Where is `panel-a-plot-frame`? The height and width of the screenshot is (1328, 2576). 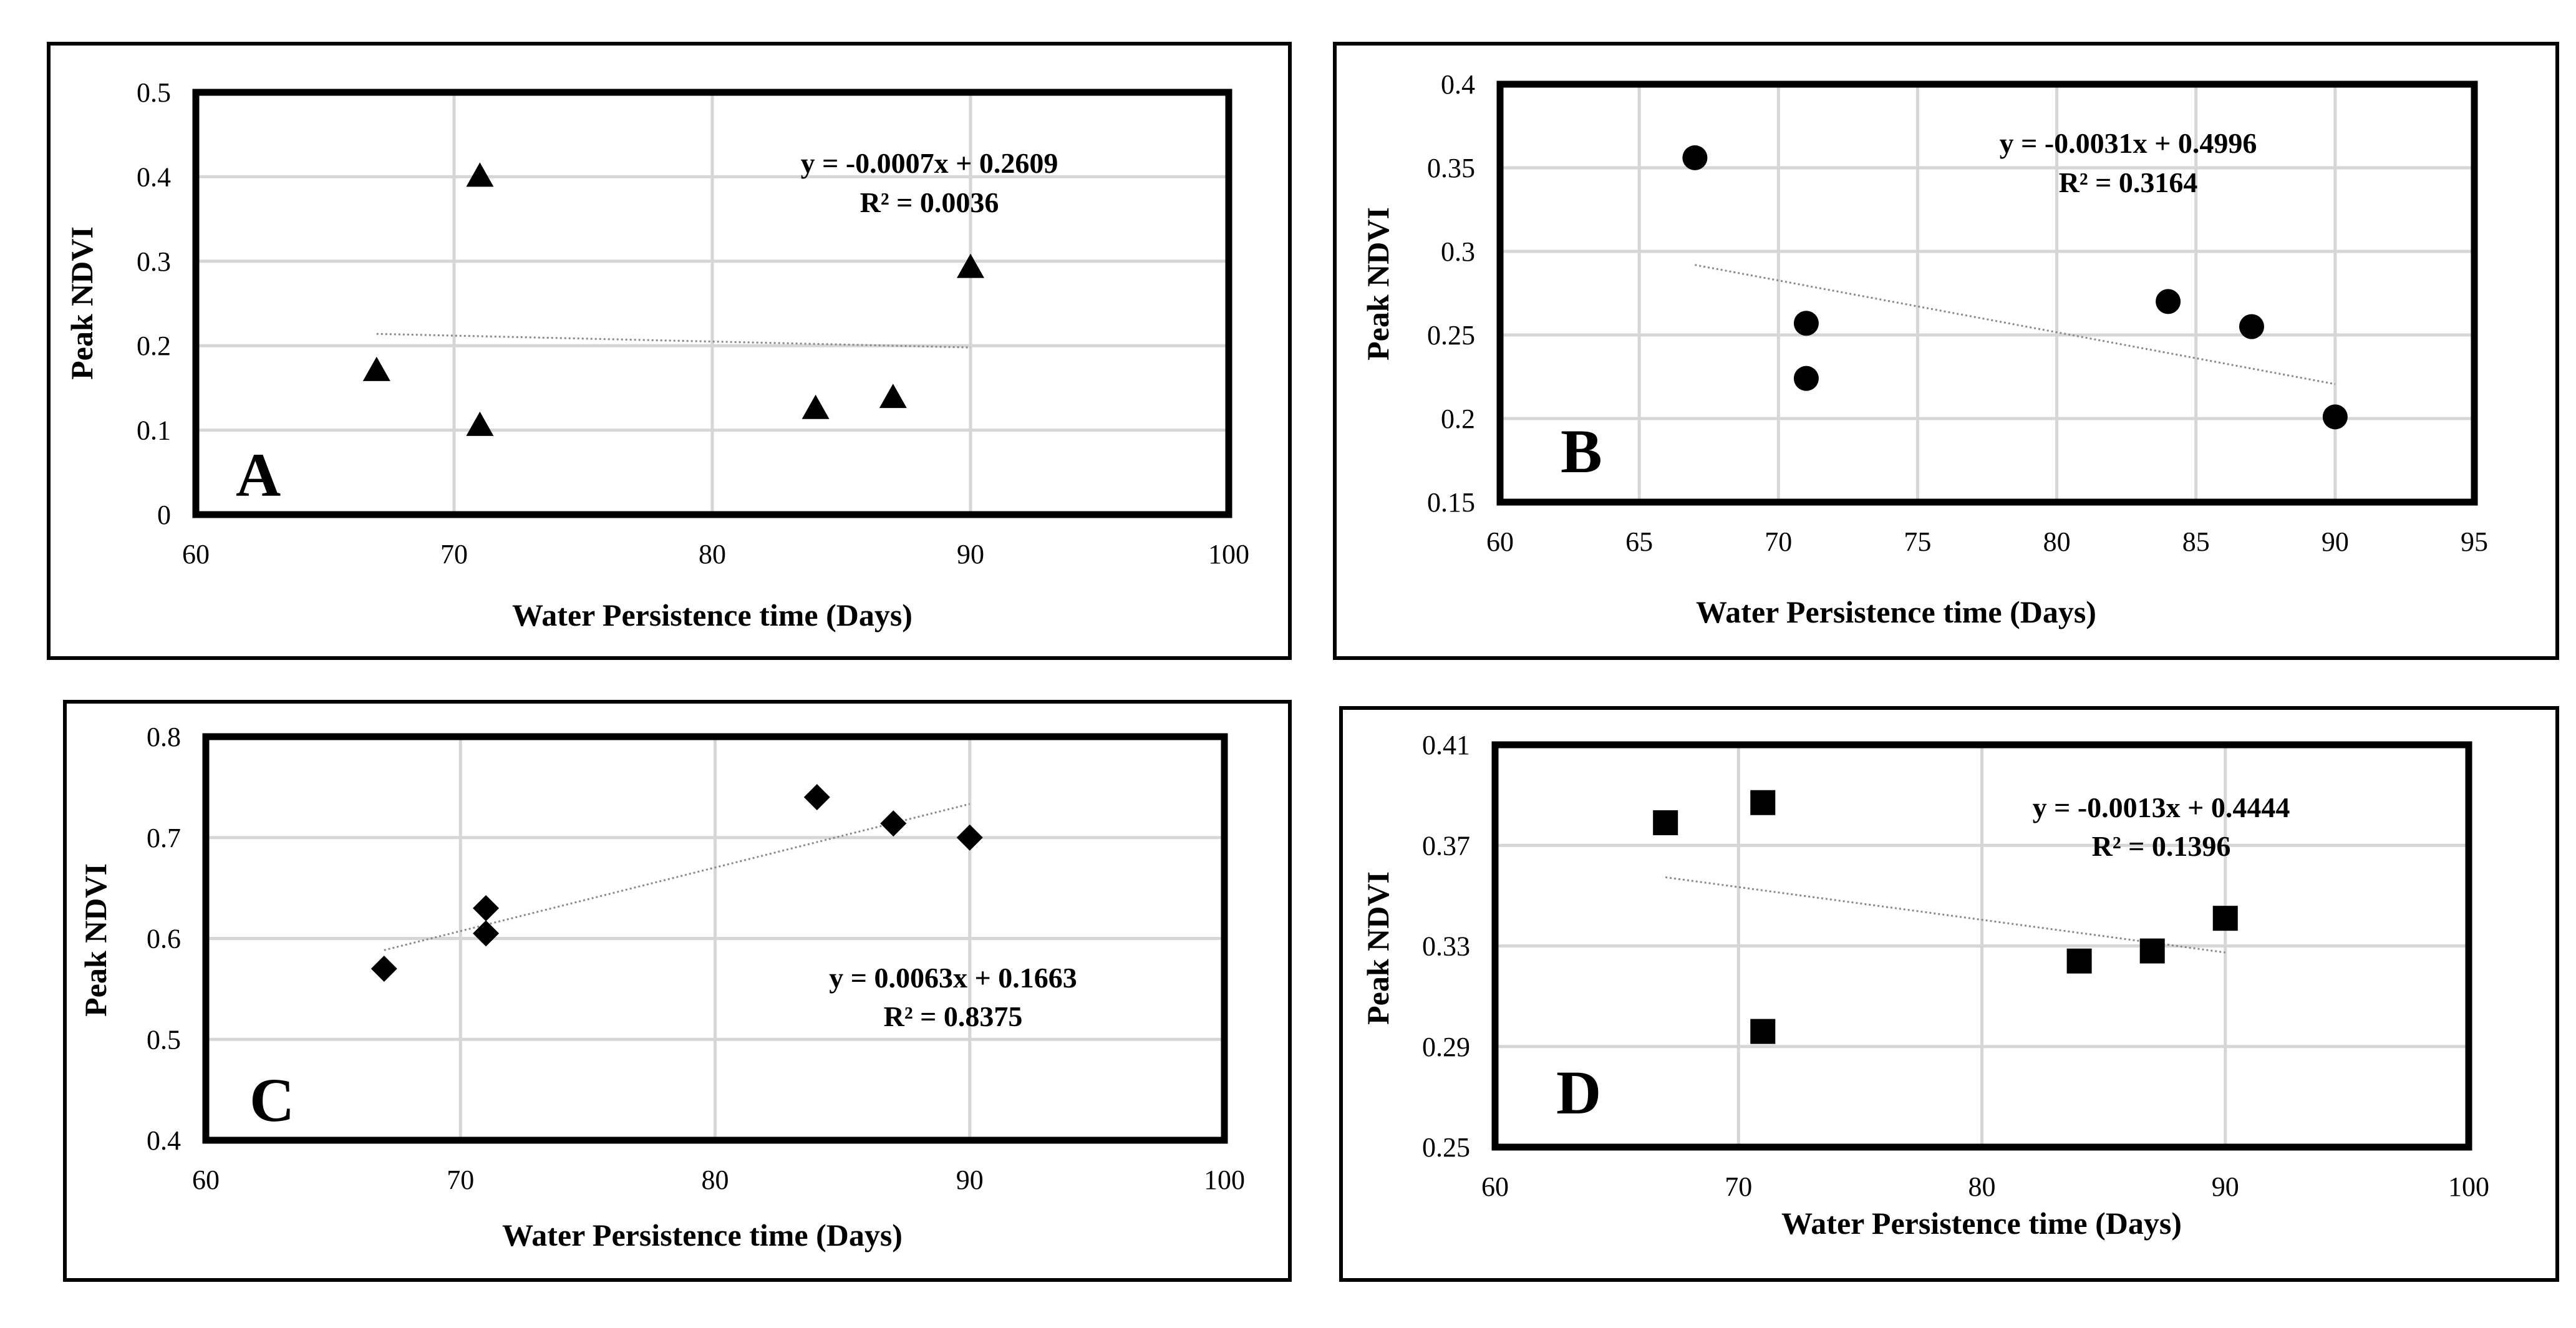
panel-a-plot-frame is located at coordinates (712, 303).